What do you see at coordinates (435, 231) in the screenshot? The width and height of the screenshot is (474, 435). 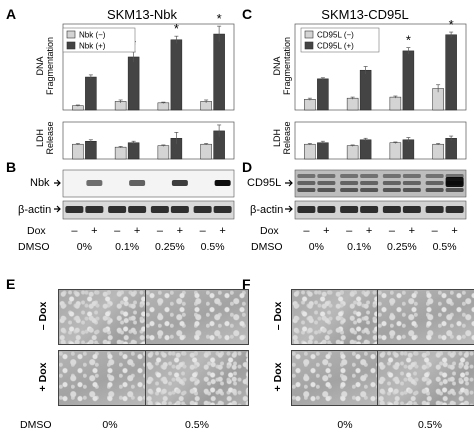 I see `right-dox-sign-6: –` at bounding box center [435, 231].